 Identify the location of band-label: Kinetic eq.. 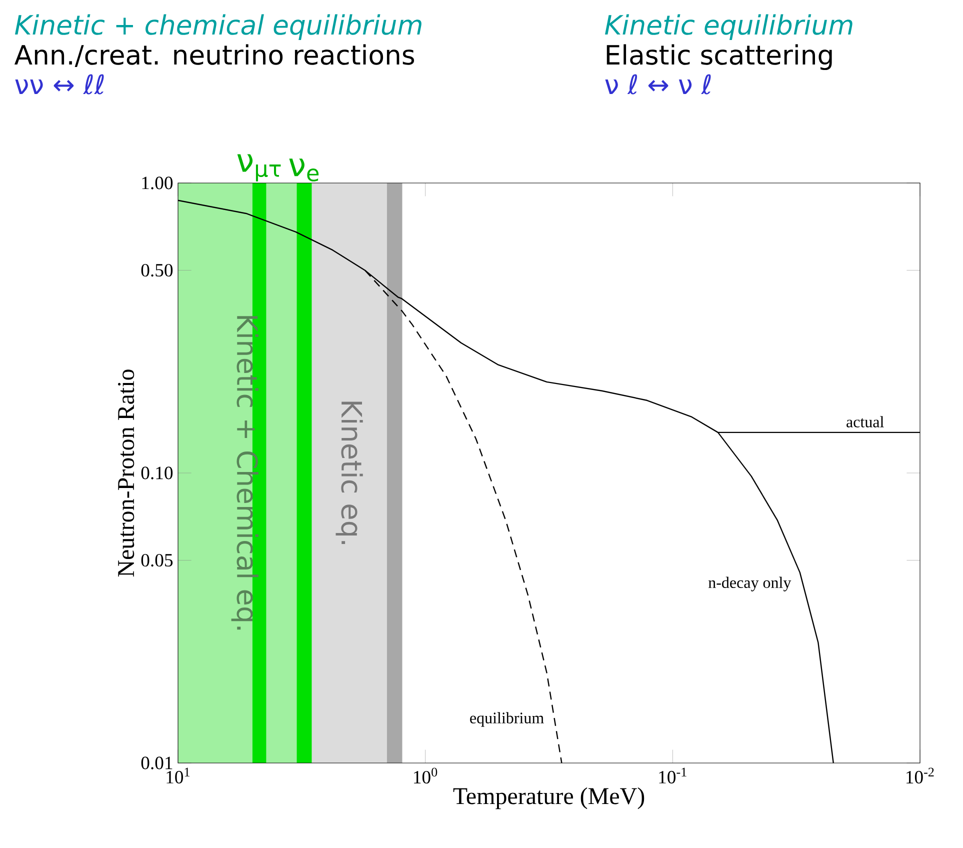
(349, 473).